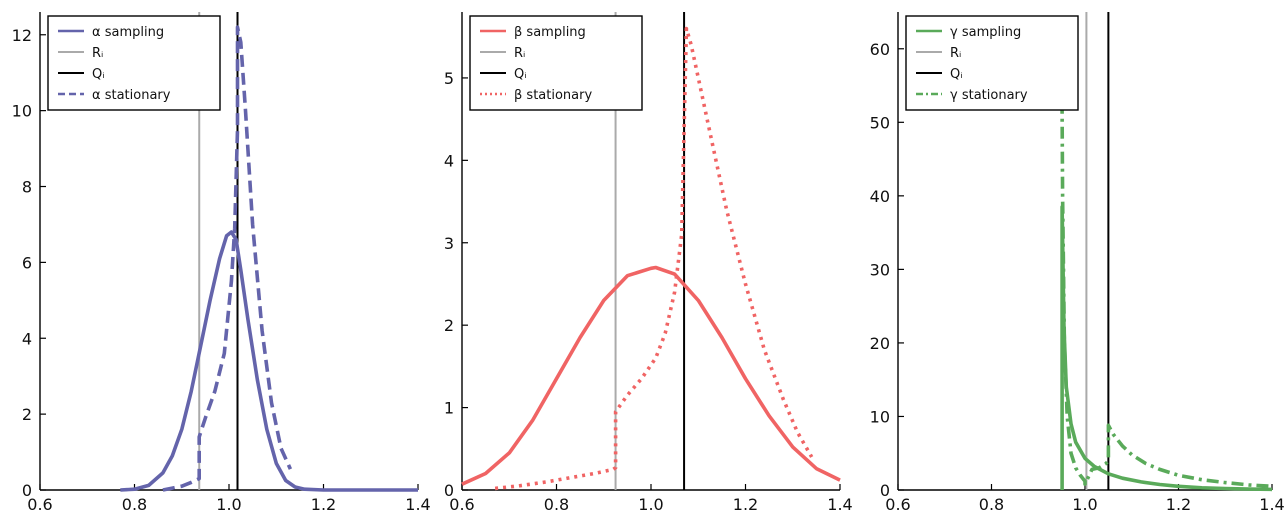  What do you see at coordinates (22, 35) in the screenshot?
I see `y-tick-label: 12` at bounding box center [22, 35].